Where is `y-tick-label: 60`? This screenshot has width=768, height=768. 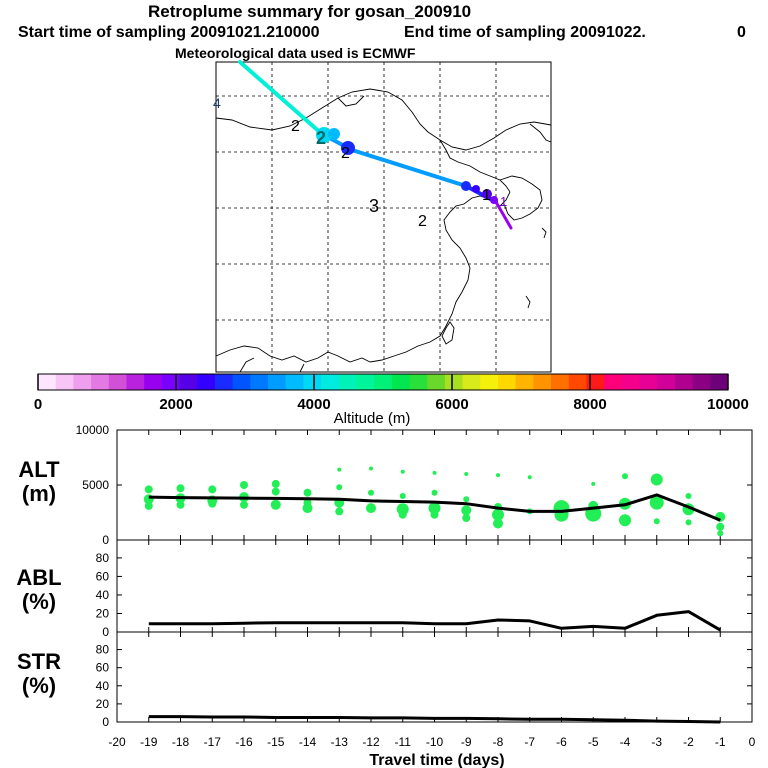
y-tick-label: 60 is located at coordinates (103, 668).